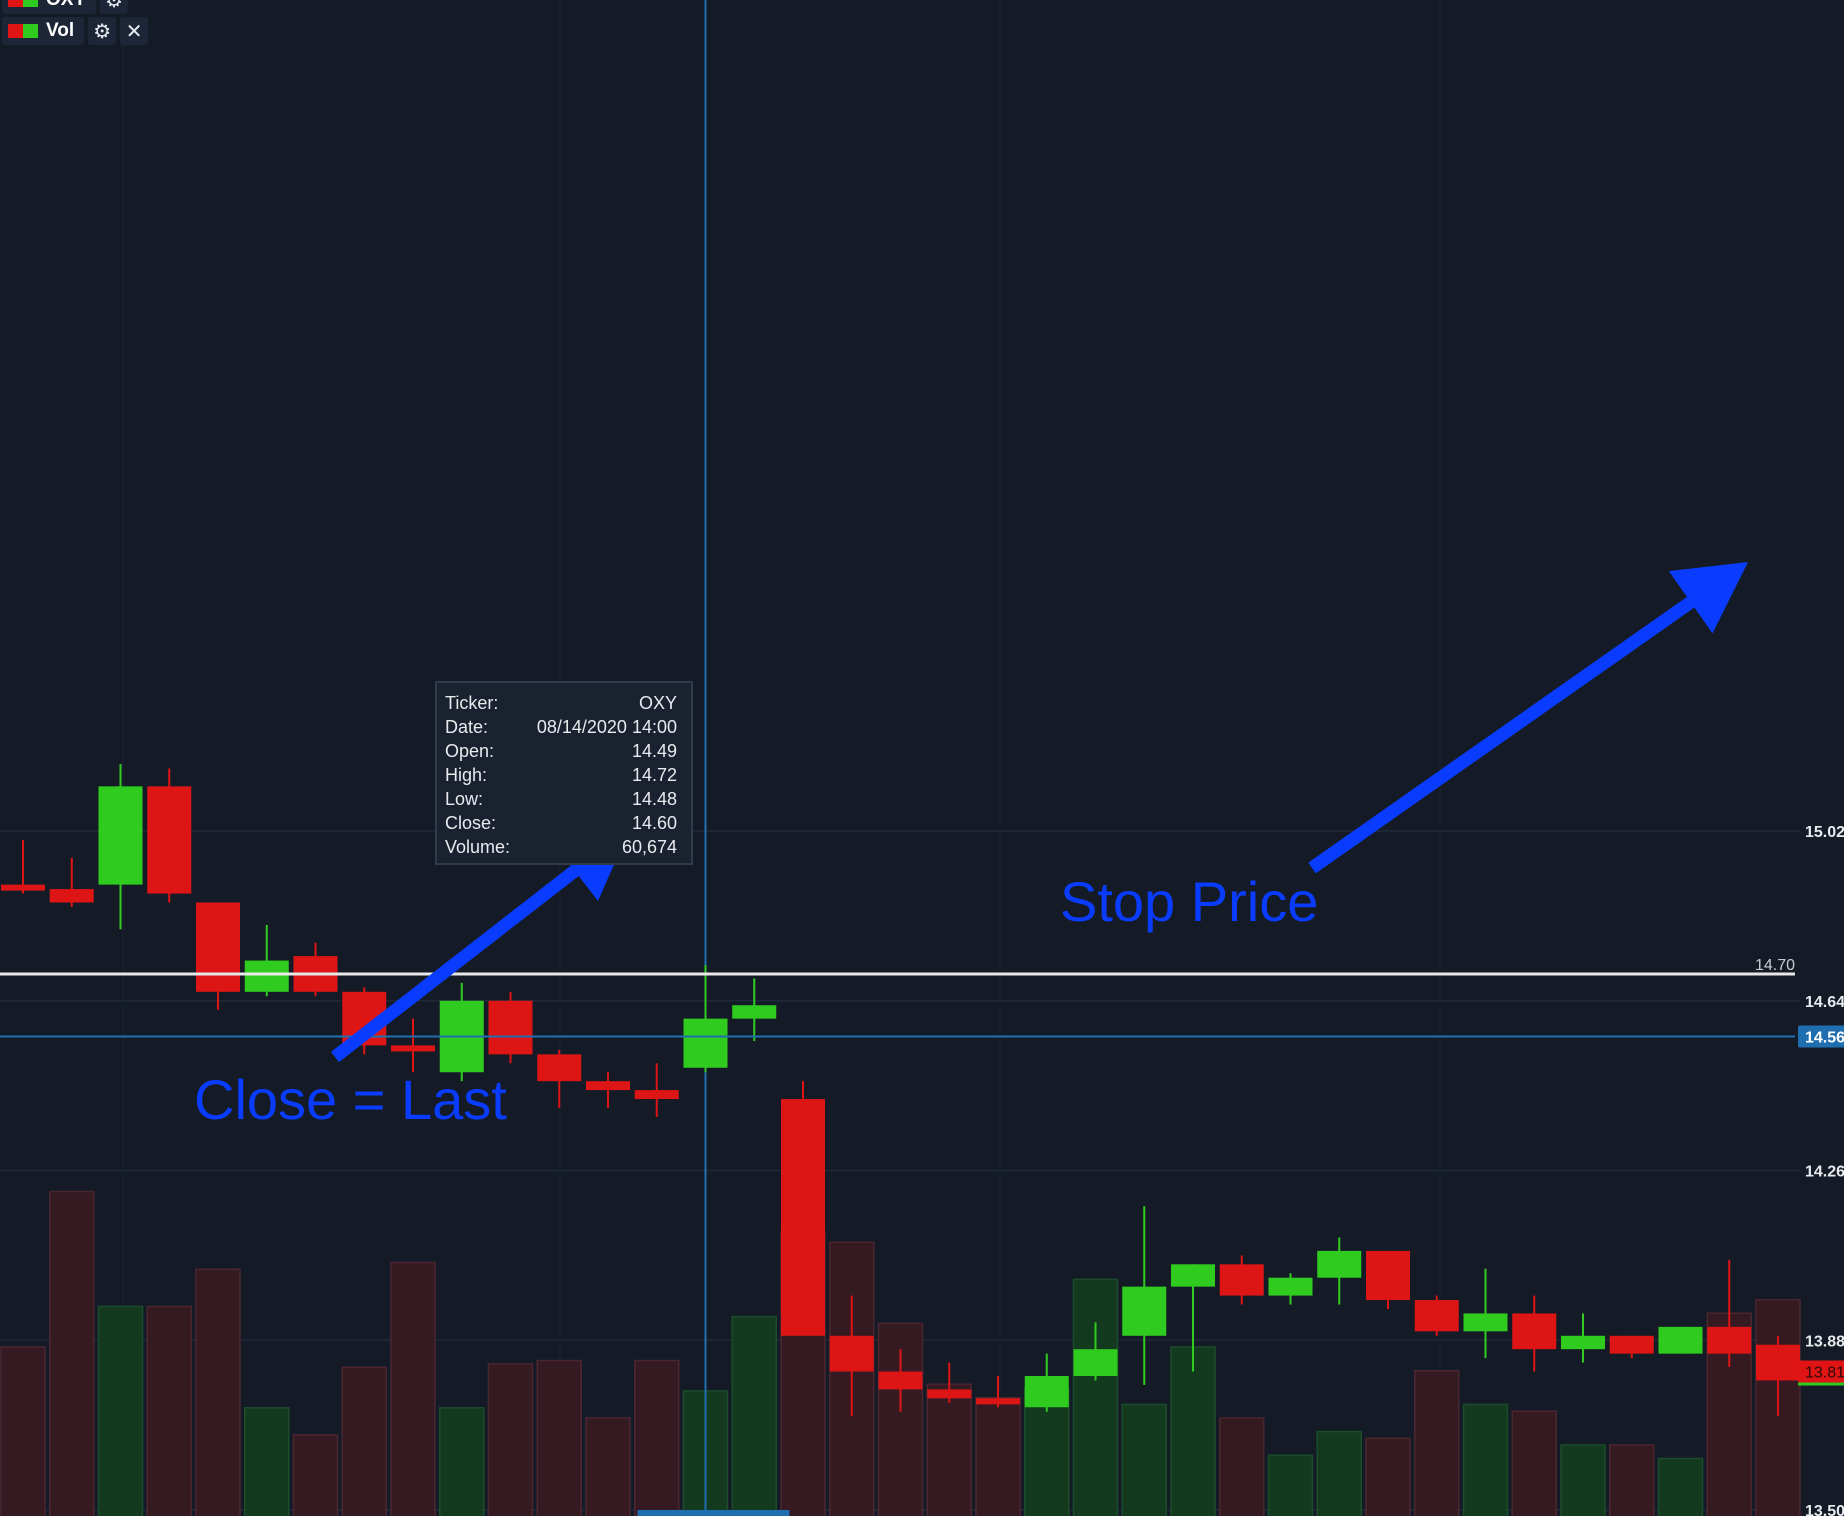 Image resolution: width=1844 pixels, height=1516 pixels. What do you see at coordinates (1821, 1384) in the screenshot?
I see `last-price-badge-underline` at bounding box center [1821, 1384].